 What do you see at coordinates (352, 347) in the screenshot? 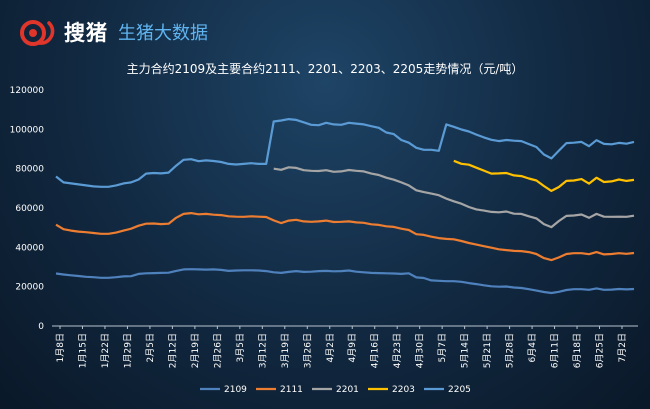
I see `x-tick-label: 4月9日` at bounding box center [352, 347].